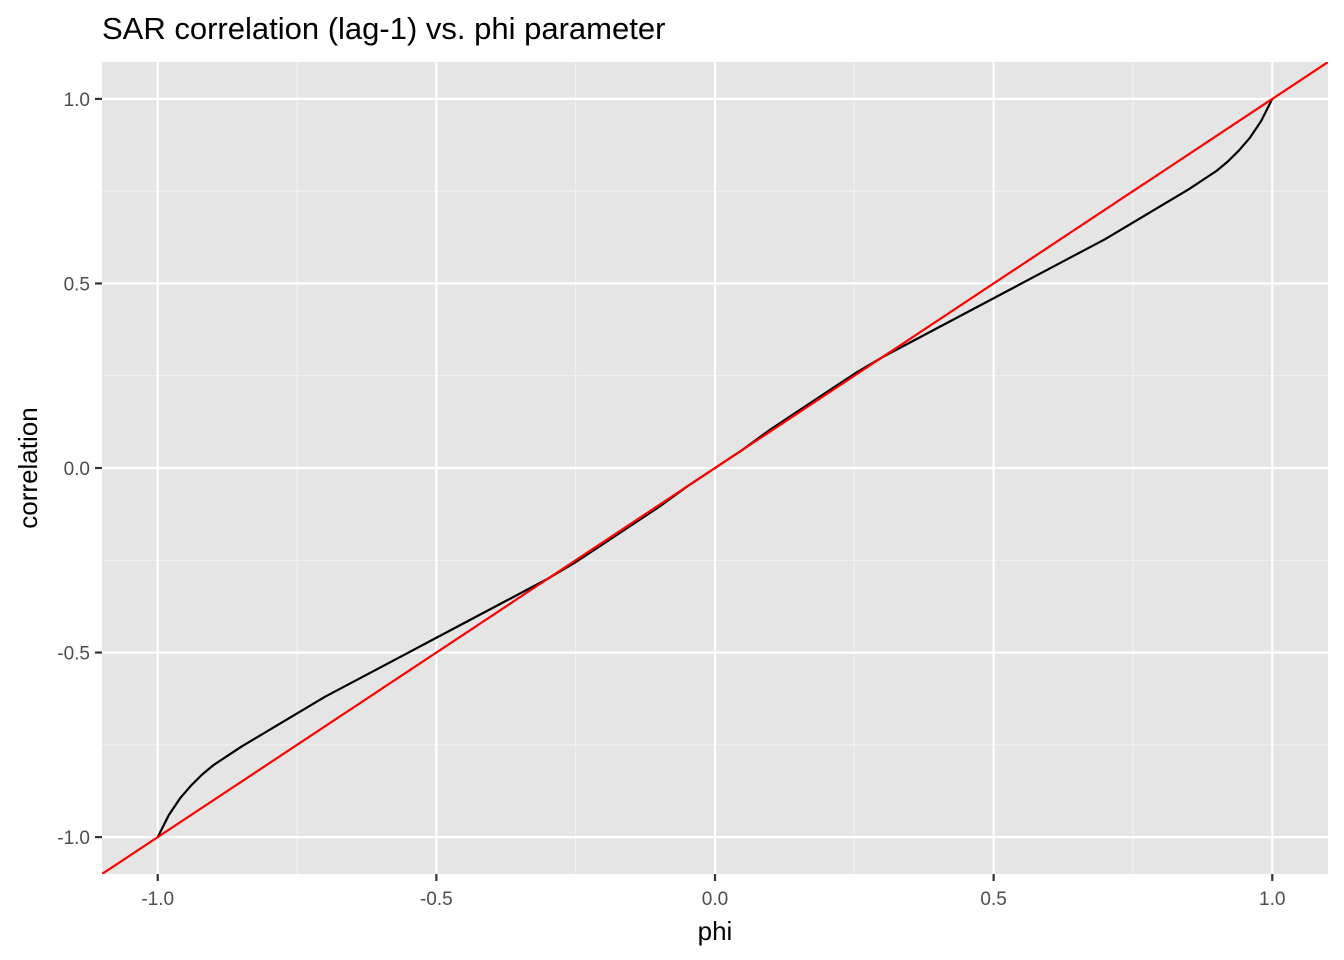 The width and height of the screenshot is (1344, 960). I want to click on y-tick-label: 0.0, so click(77, 469).